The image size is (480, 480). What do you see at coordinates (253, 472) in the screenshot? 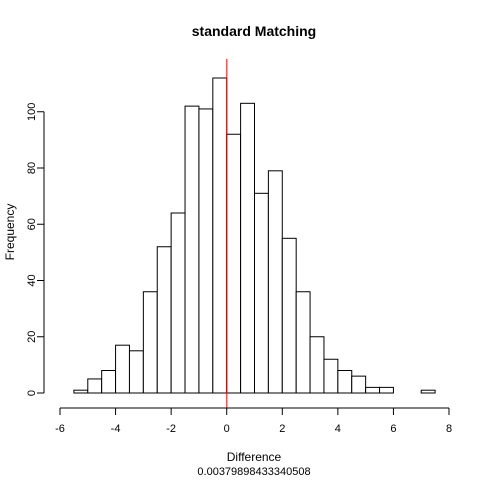
I see `chart-subtitle: 0.00379898433340508` at bounding box center [253, 472].